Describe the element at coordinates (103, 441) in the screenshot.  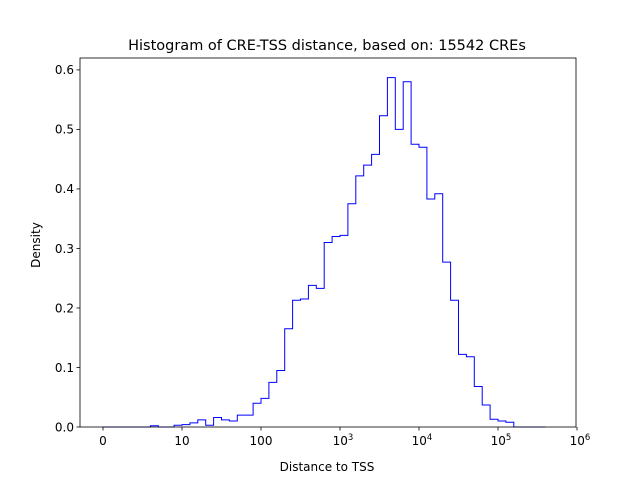
I see `x-tick-label: 0` at that location.